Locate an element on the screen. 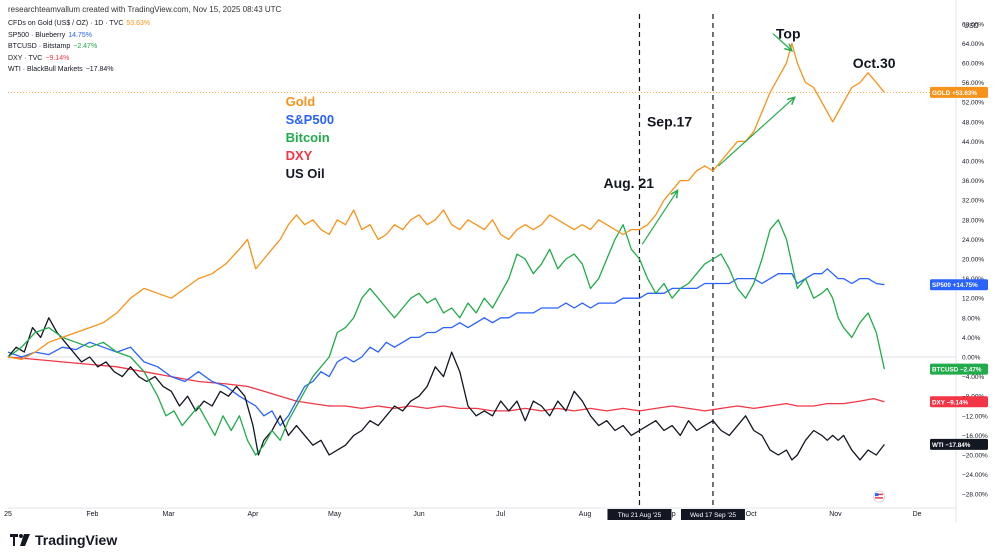 This screenshot has width=1002, height=558. legend-name: WTI · BlackBull Markets is located at coordinates (45, 69).